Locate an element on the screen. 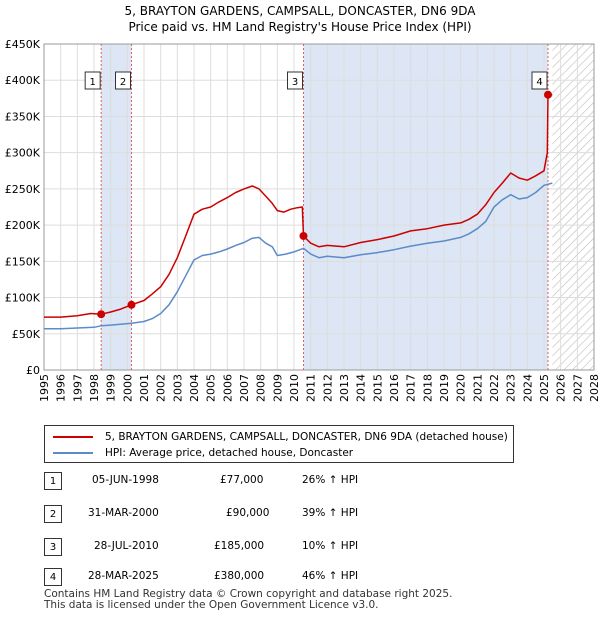 The image size is (600, 620). sale-row: 1 05-JUN-1998 £77,000 26% ↑ HPI is located at coordinates (244, 481).